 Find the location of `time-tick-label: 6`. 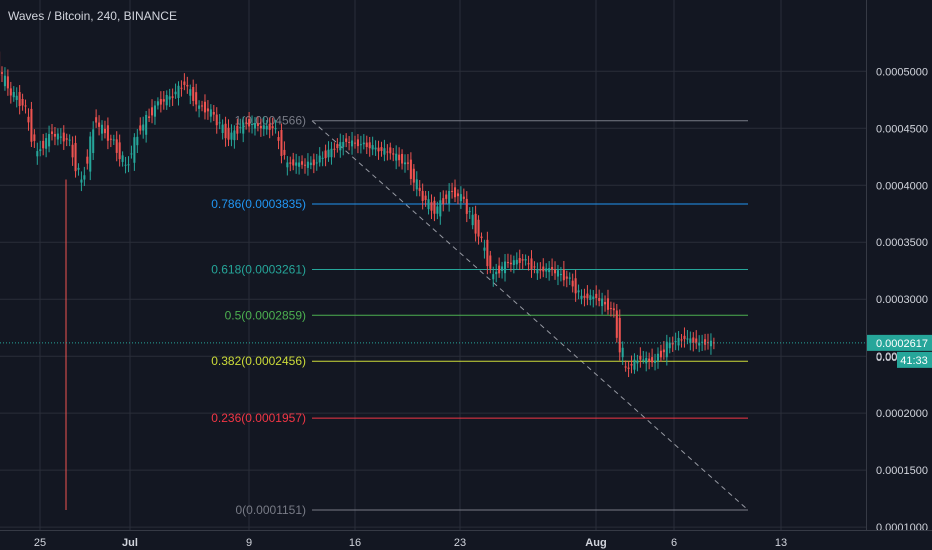

time-tick-label: 6 is located at coordinates (674, 543).